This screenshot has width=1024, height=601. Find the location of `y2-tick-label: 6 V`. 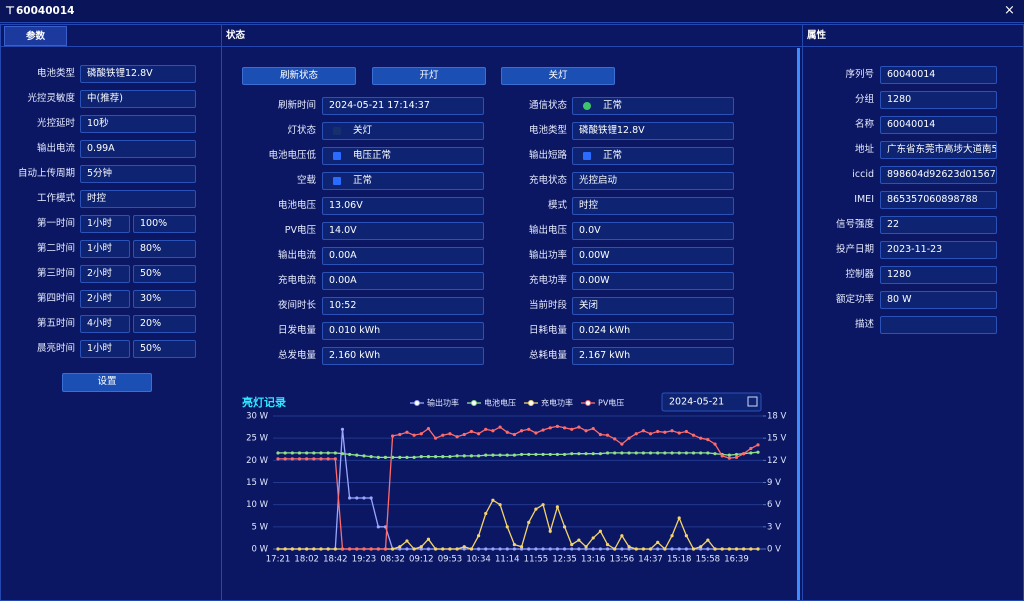

y2-tick-label: 6 V is located at coordinates (774, 505).